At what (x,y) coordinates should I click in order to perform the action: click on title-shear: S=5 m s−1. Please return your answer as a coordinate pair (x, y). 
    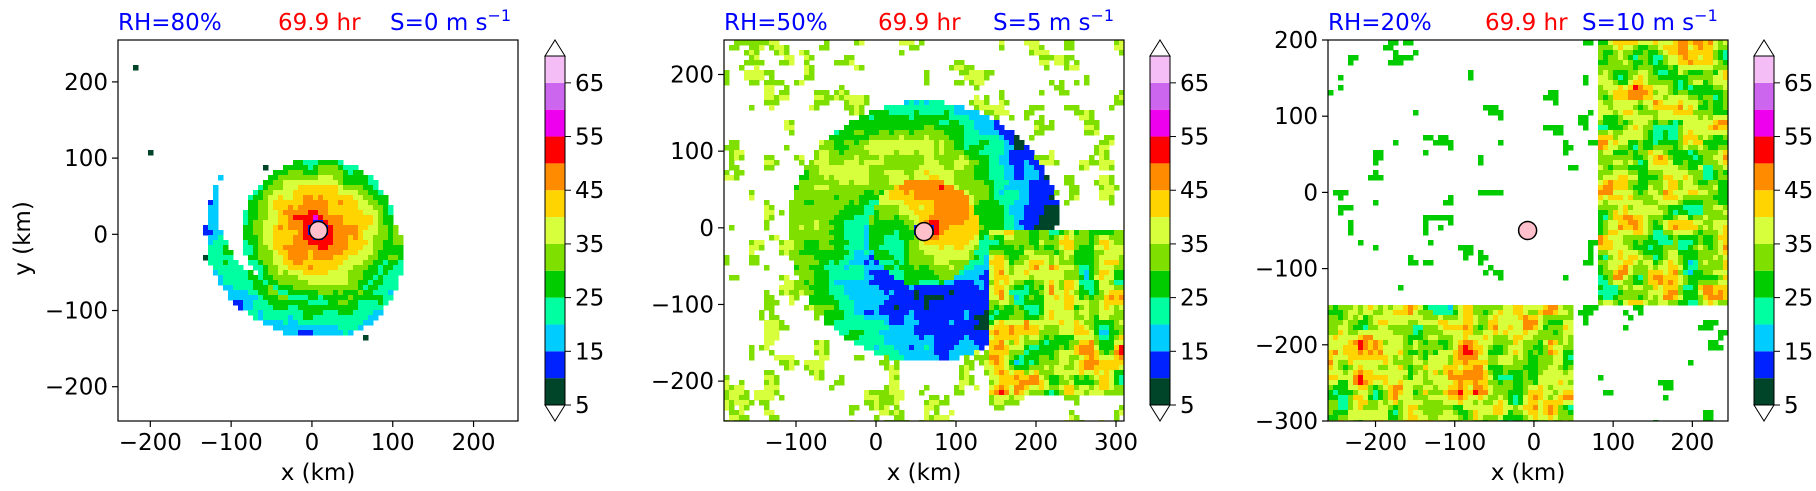
    Looking at the image, I should click on (1053, 21).